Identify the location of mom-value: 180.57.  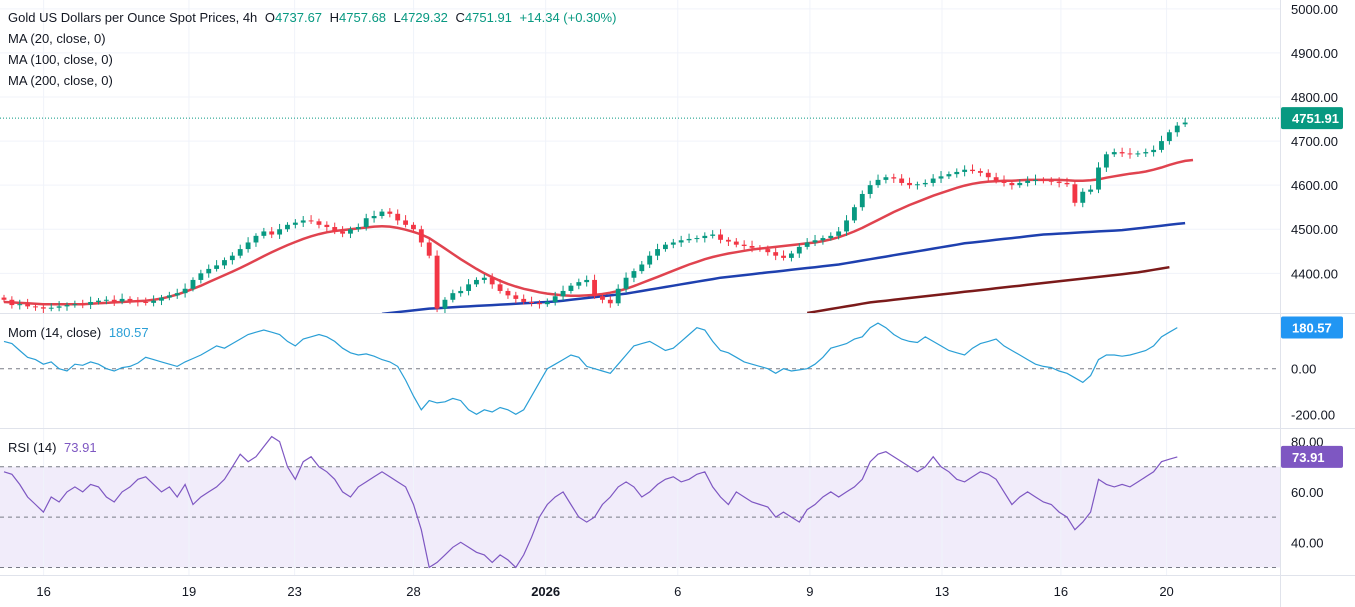
(128, 332).